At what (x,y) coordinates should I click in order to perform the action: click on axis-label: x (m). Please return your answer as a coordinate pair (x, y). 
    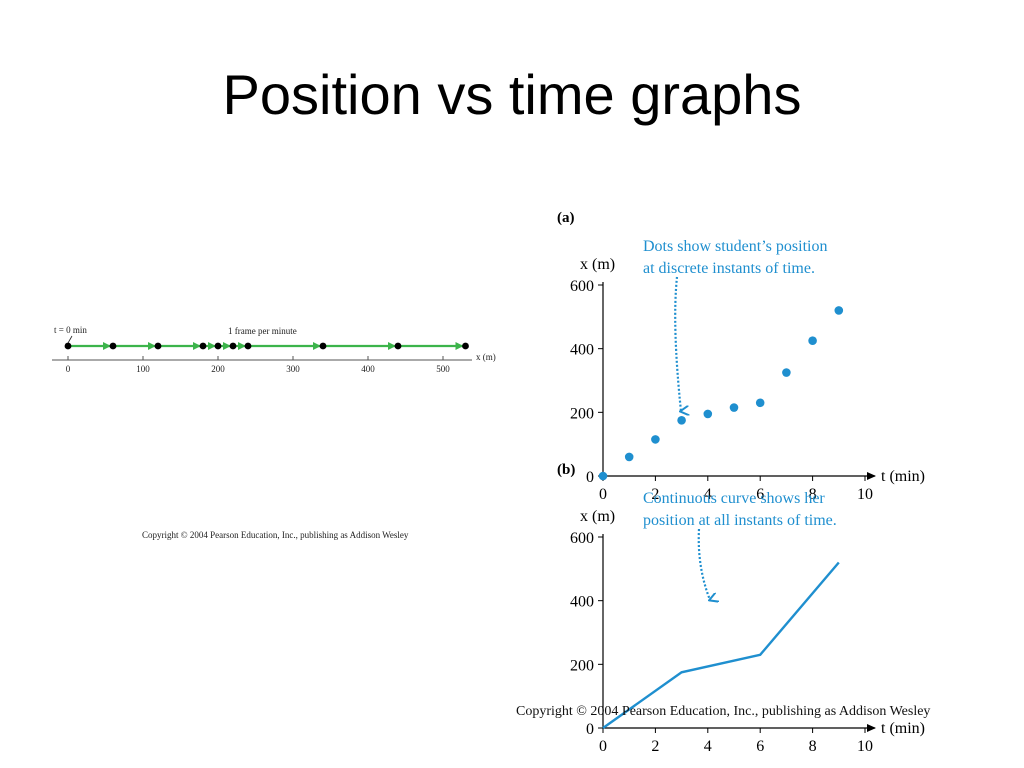
    Looking at the image, I should click on (486, 357).